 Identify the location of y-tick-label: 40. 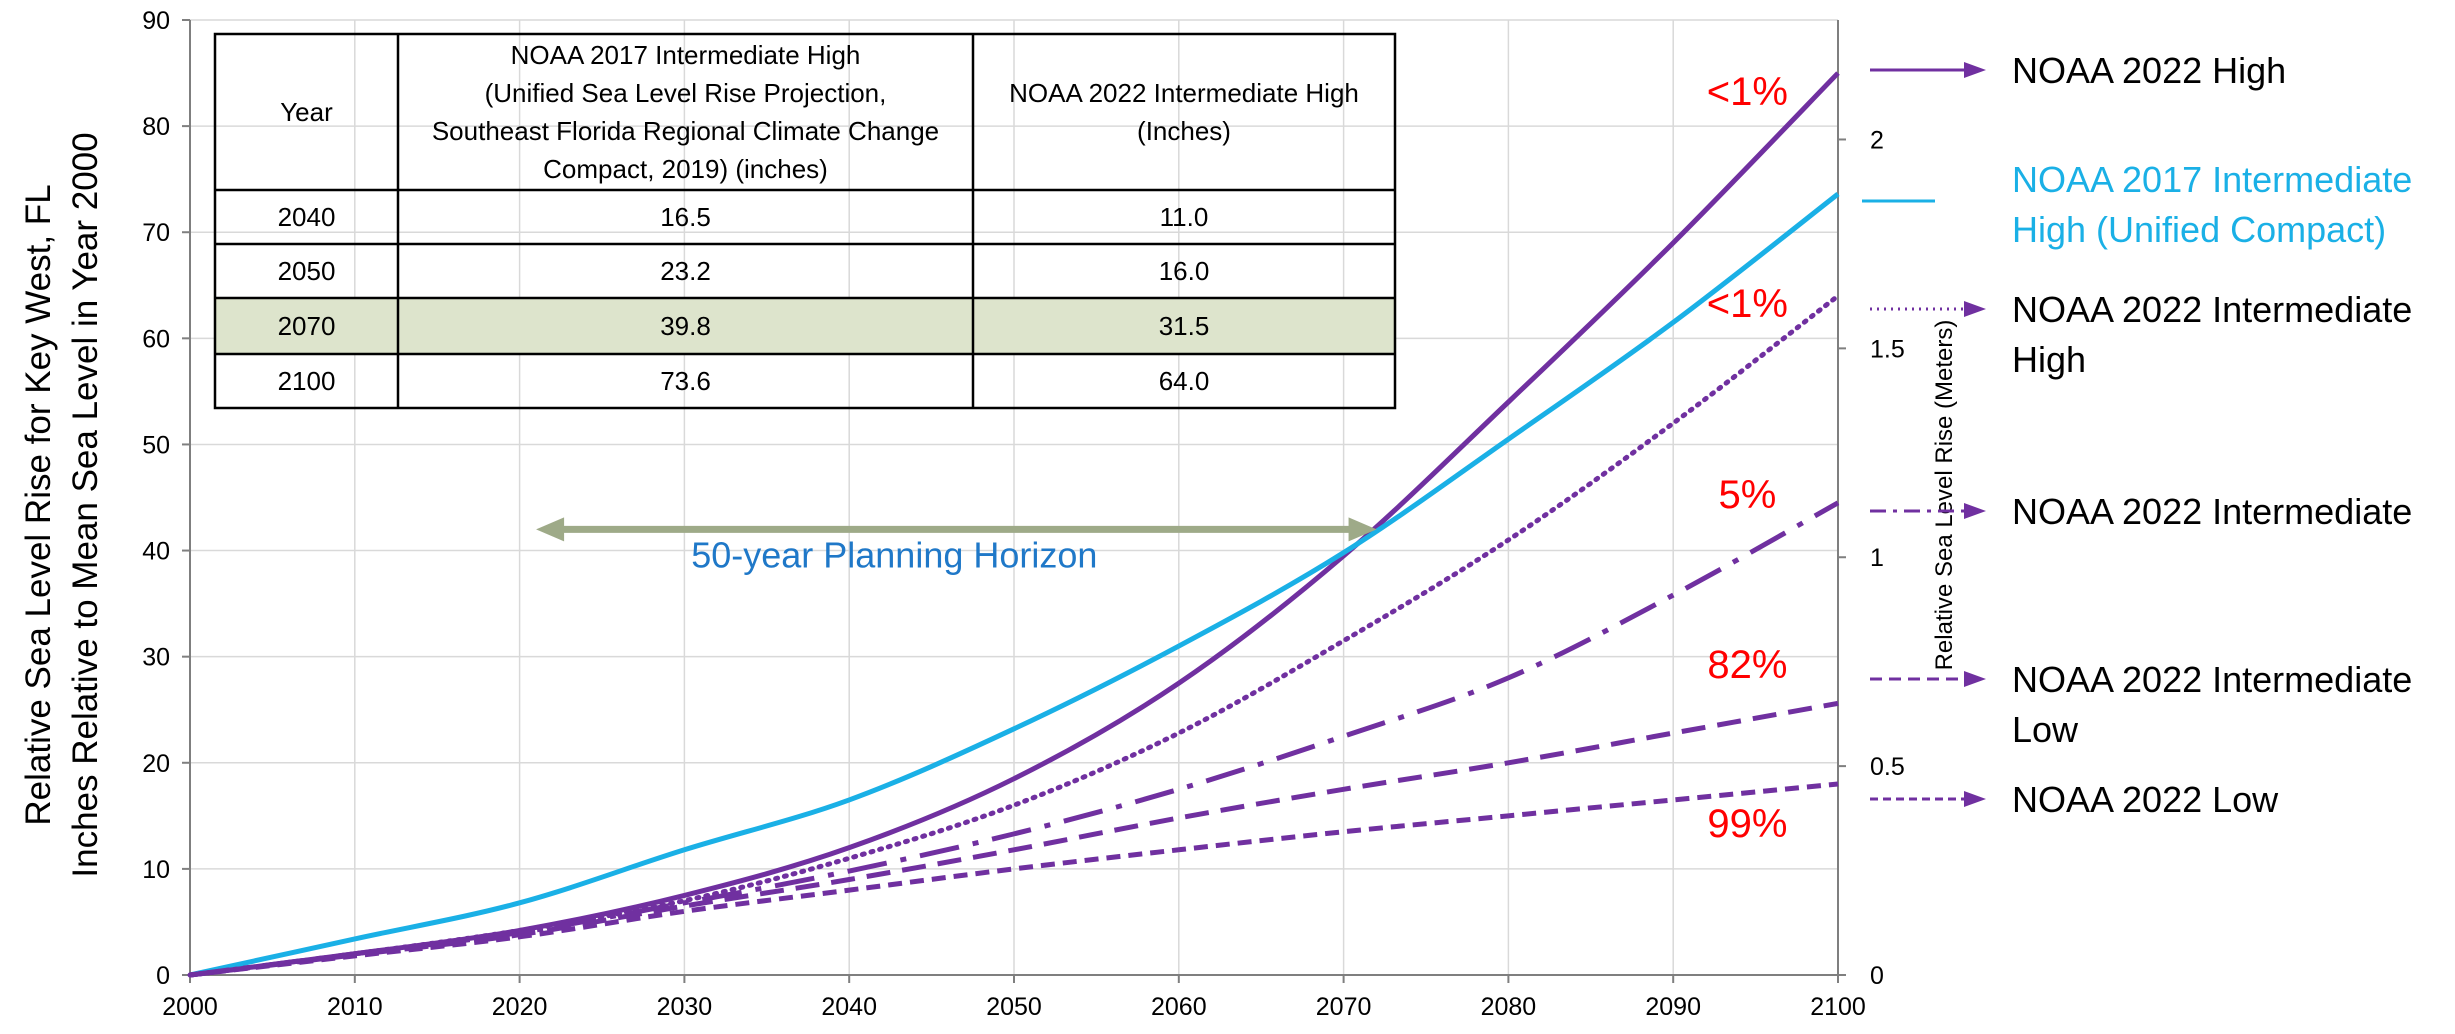
(156, 552).